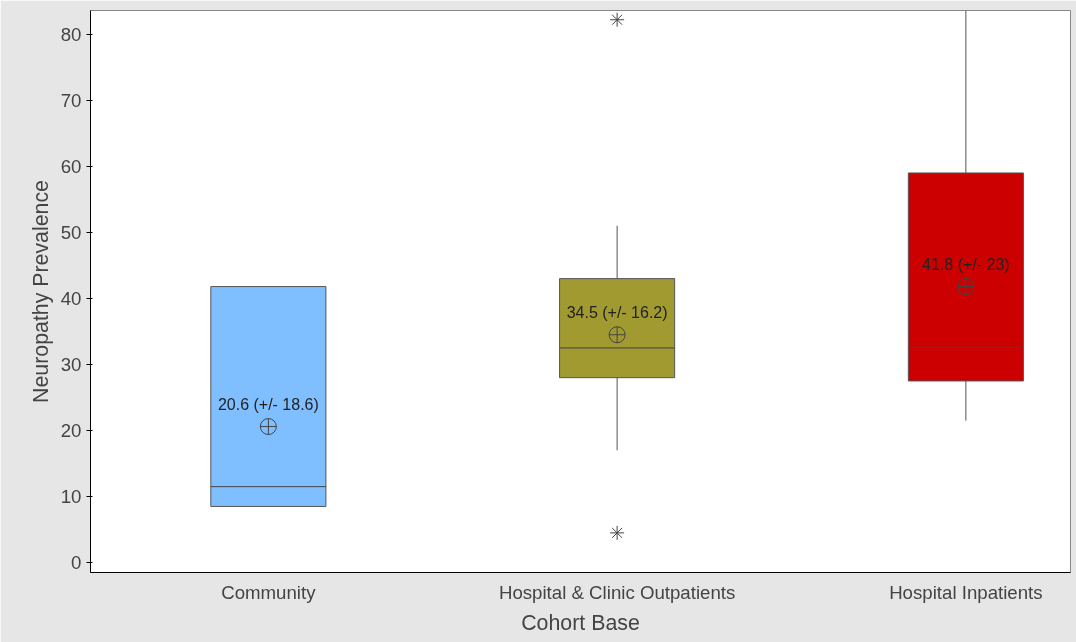 The width and height of the screenshot is (1076, 642). I want to click on y-tick-label: 30, so click(71, 364).